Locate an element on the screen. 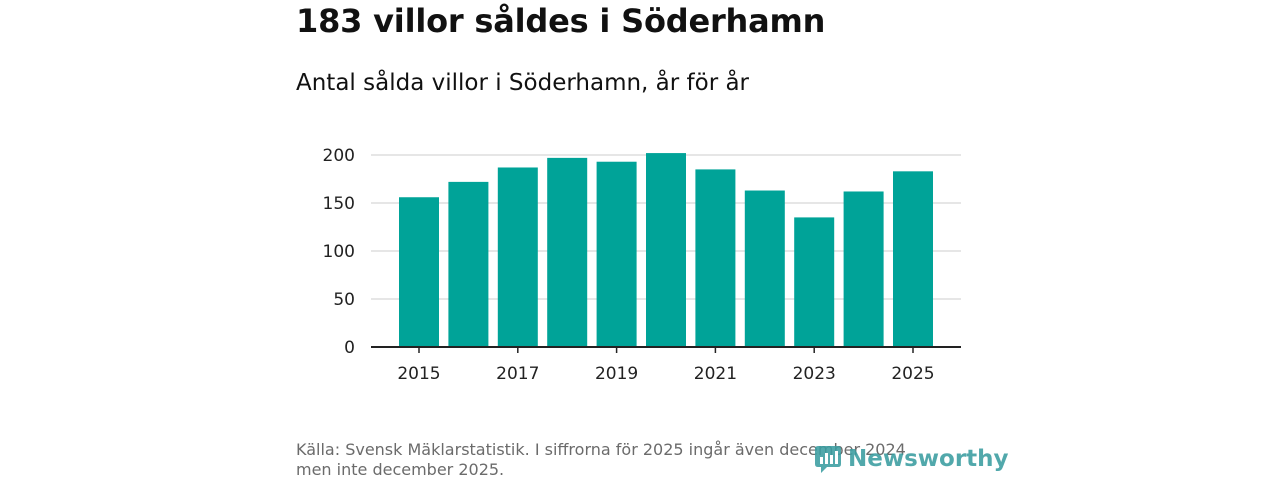 The image size is (1280, 480). x-tick-label-2015: 2015 is located at coordinates (418, 374).